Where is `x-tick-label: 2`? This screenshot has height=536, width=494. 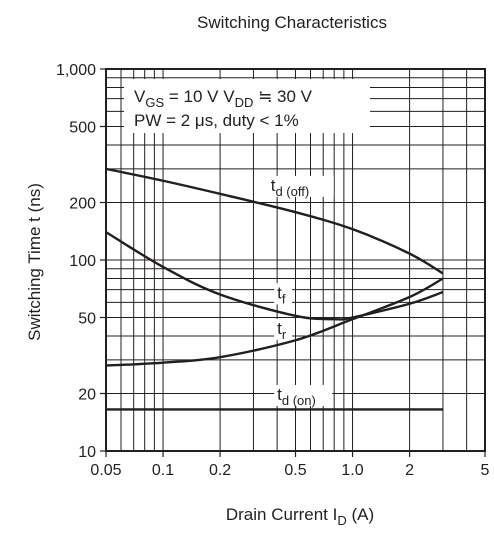 x-tick-label: 2 is located at coordinates (409, 470).